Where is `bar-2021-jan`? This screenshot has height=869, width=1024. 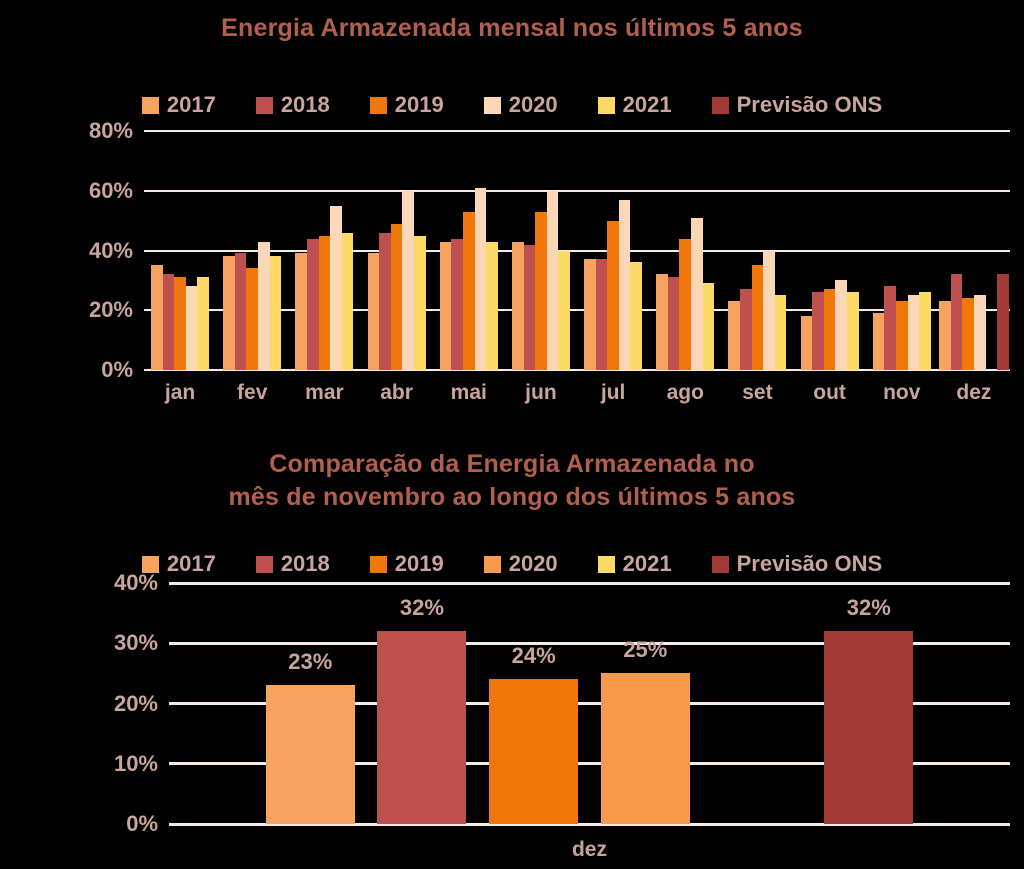 bar-2021-jan is located at coordinates (203, 323).